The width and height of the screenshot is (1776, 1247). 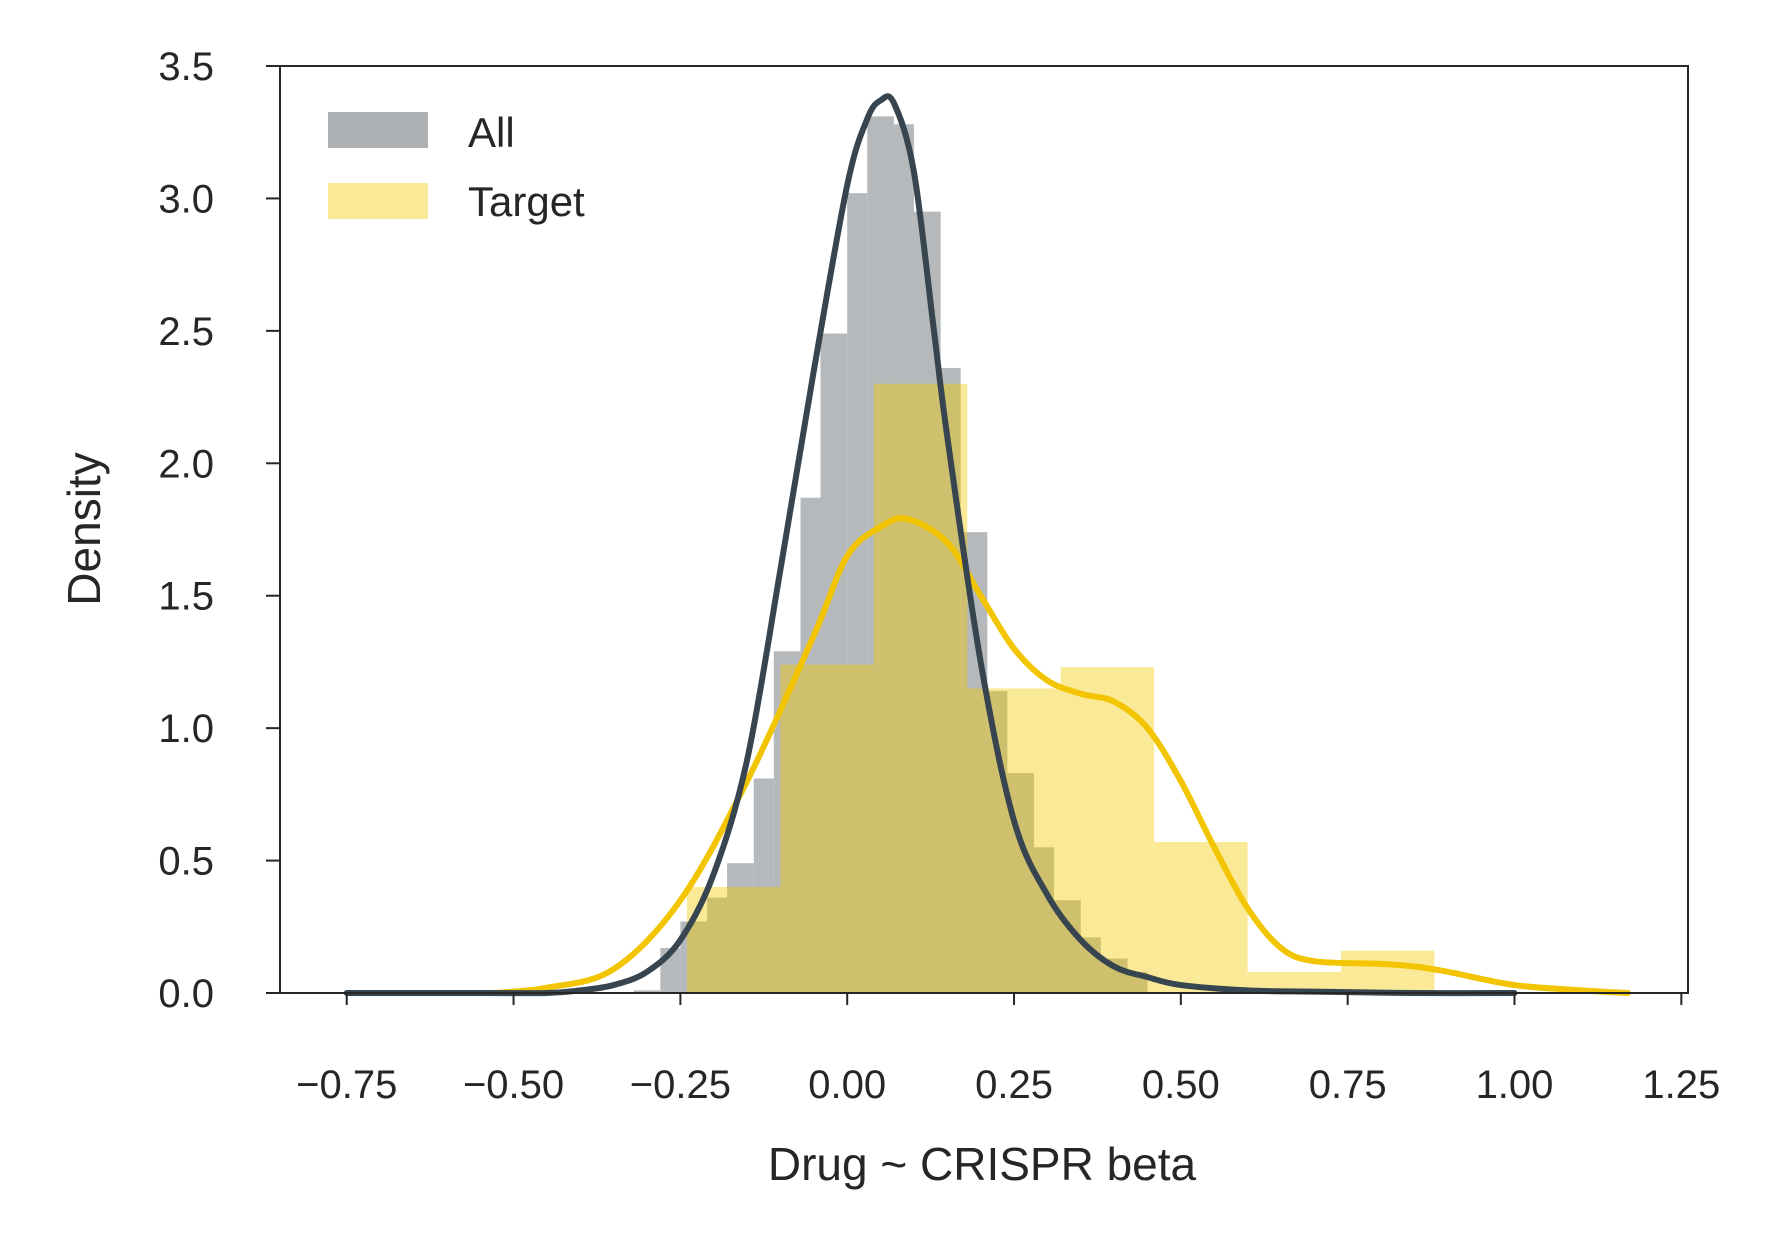 What do you see at coordinates (513, 1085) in the screenshot?
I see `x-tick-label-1: −0.50` at bounding box center [513, 1085].